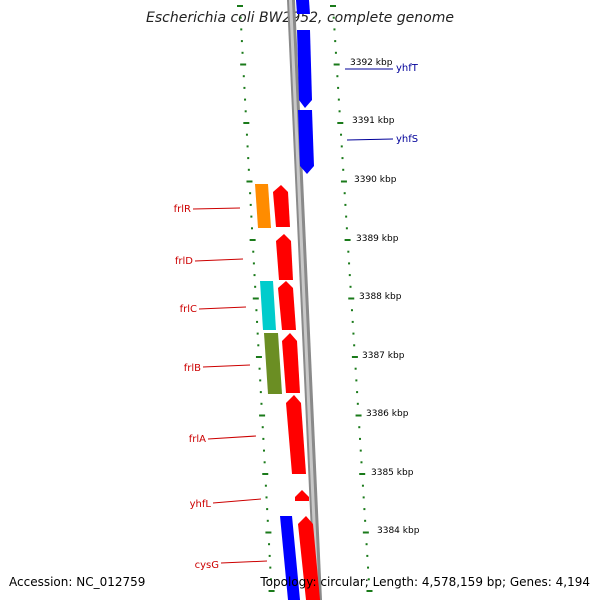 This screenshot has height=600, width=600. I want to click on gene-feature-frlB-reg, so click(273, 363).